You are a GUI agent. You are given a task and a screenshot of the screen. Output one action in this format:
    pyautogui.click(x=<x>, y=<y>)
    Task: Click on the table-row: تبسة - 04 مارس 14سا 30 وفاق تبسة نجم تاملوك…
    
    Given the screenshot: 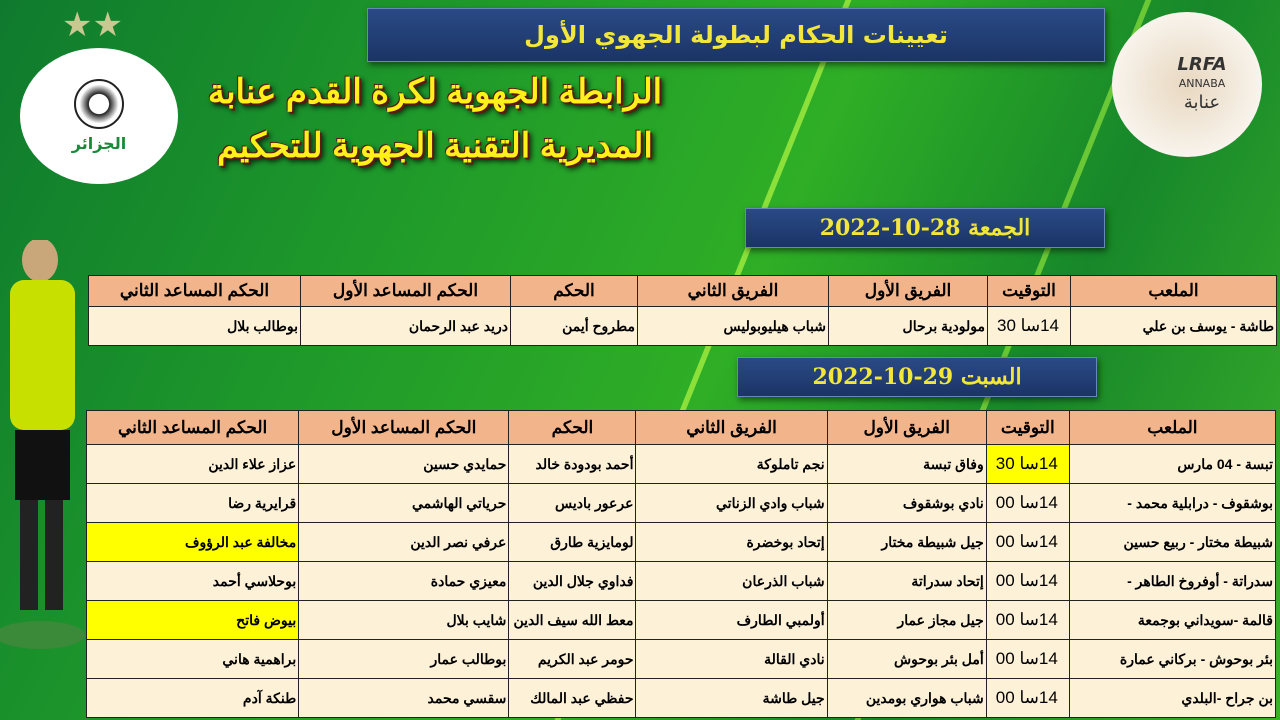 What is the action you would take?
    pyautogui.click(x=681, y=464)
    